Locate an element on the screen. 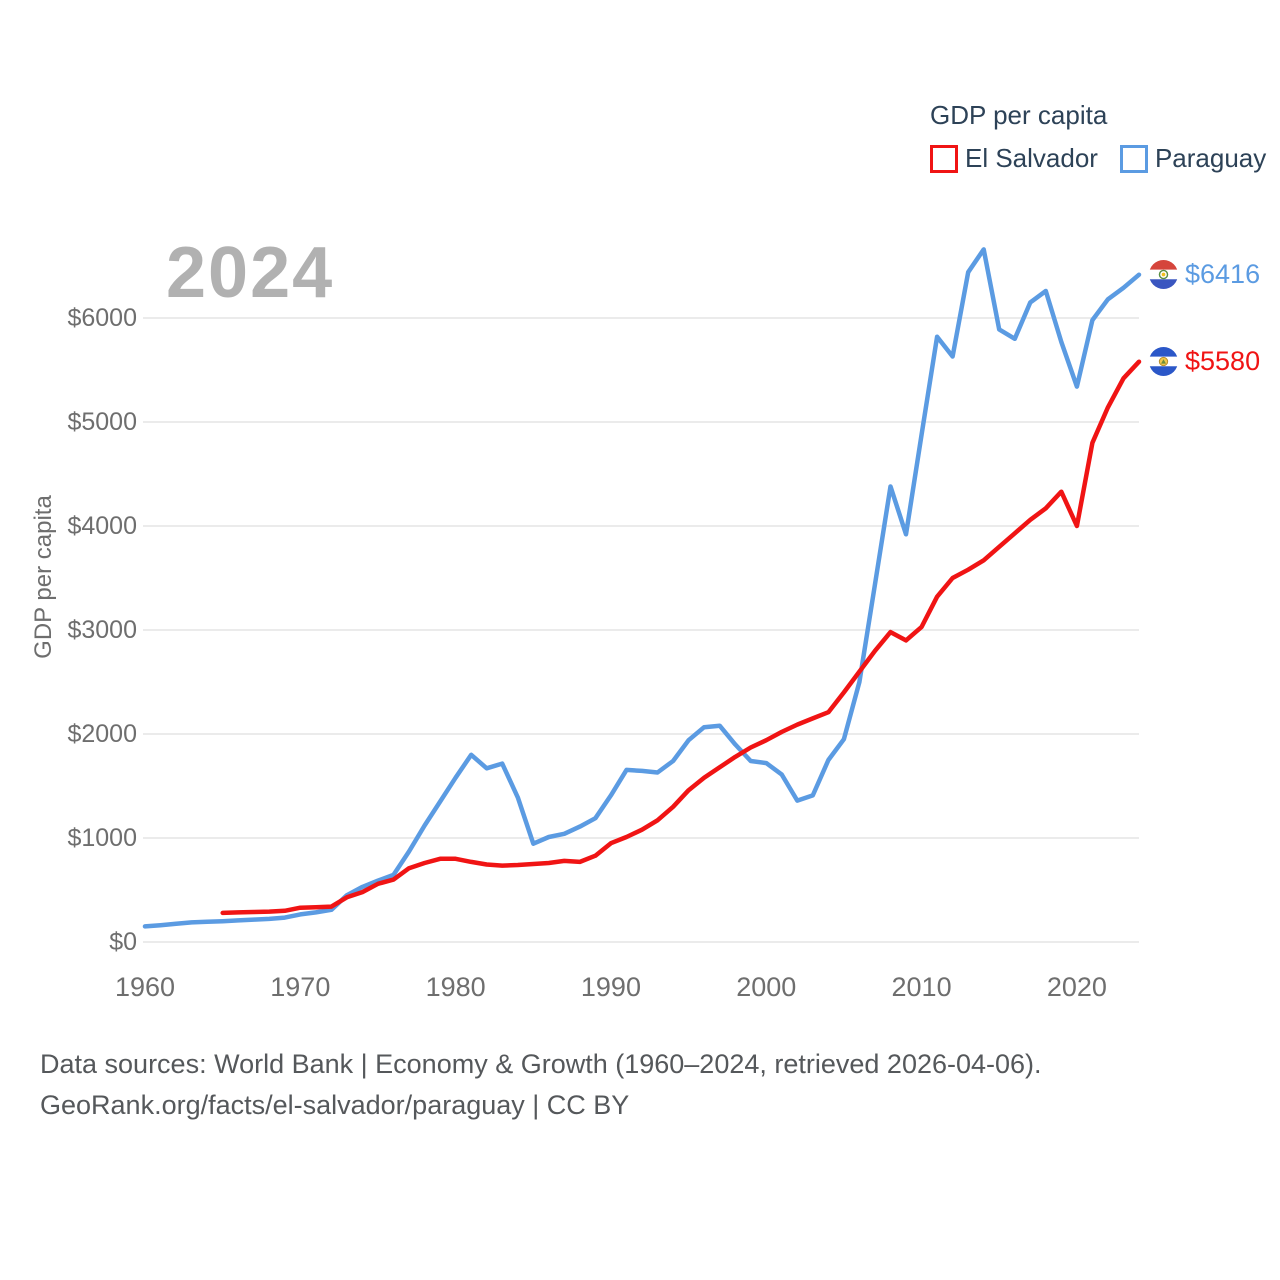  x-tick-label: 1990 is located at coordinates (610, 987).